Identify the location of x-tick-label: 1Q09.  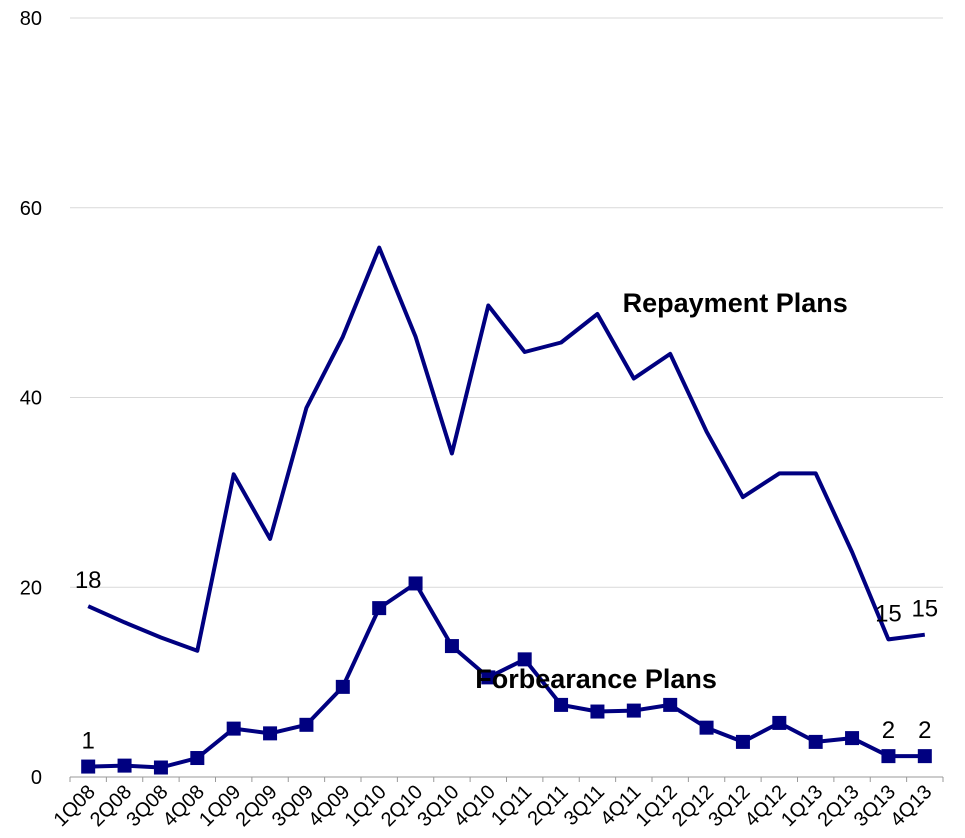
(220, 806).